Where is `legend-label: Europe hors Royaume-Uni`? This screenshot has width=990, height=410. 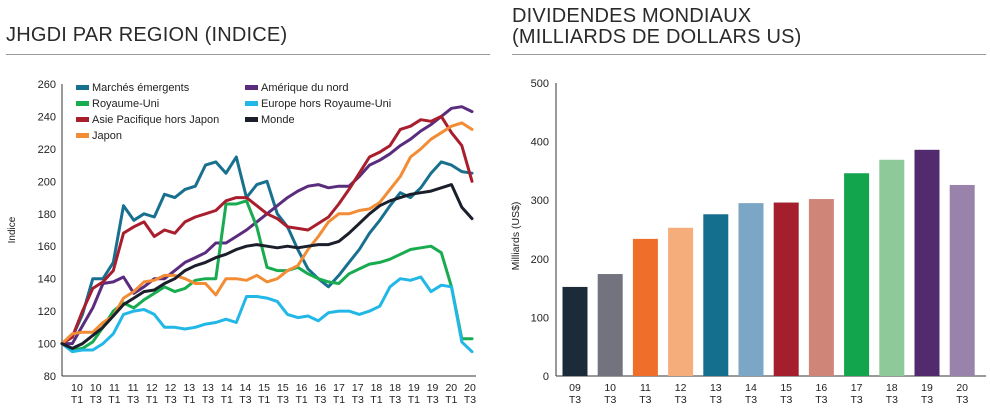 legend-label: Europe hors Royaume-Uni is located at coordinates (326, 104).